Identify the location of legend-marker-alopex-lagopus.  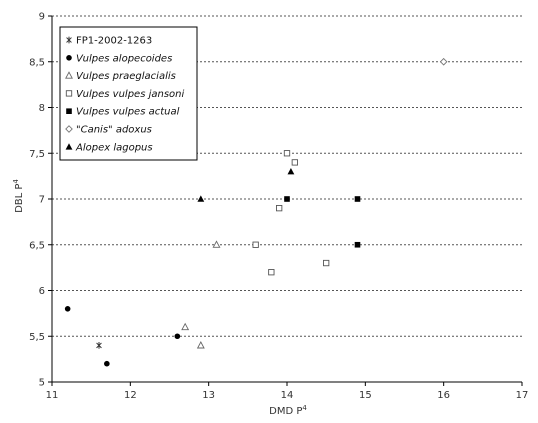
(69, 146).